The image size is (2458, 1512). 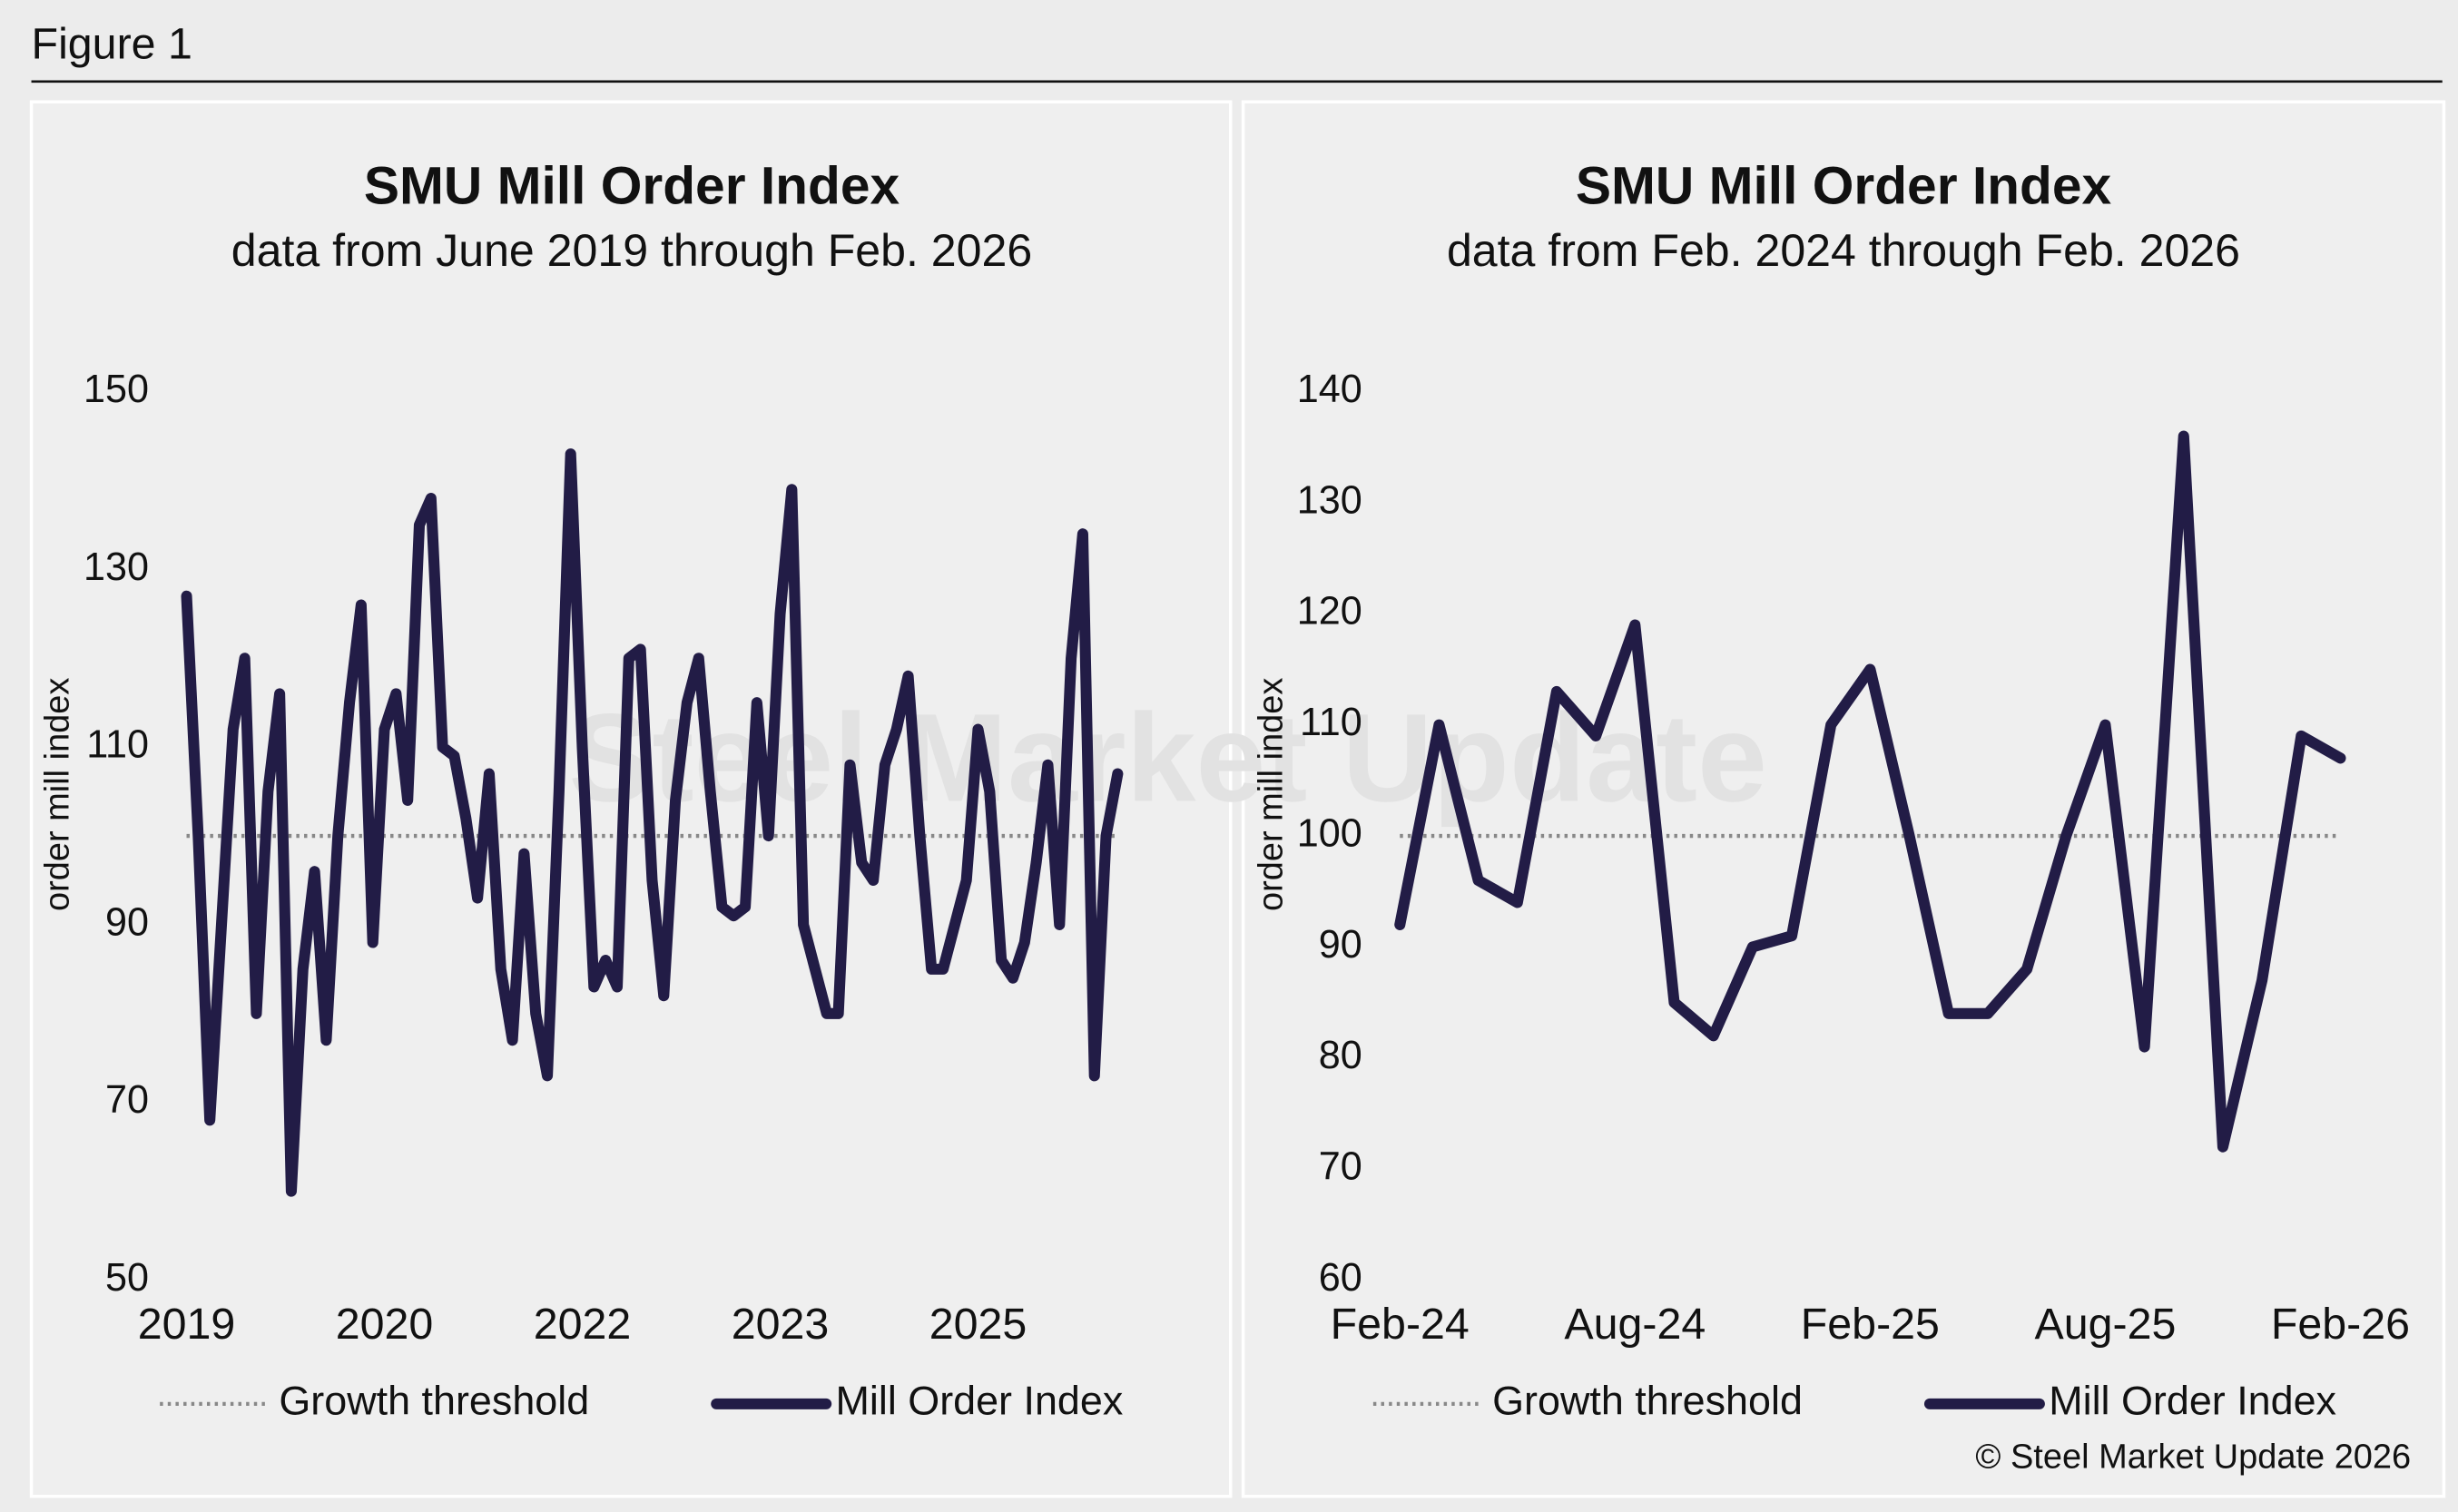 What do you see at coordinates (583, 1324) in the screenshot?
I see `x-tick-label: 2022` at bounding box center [583, 1324].